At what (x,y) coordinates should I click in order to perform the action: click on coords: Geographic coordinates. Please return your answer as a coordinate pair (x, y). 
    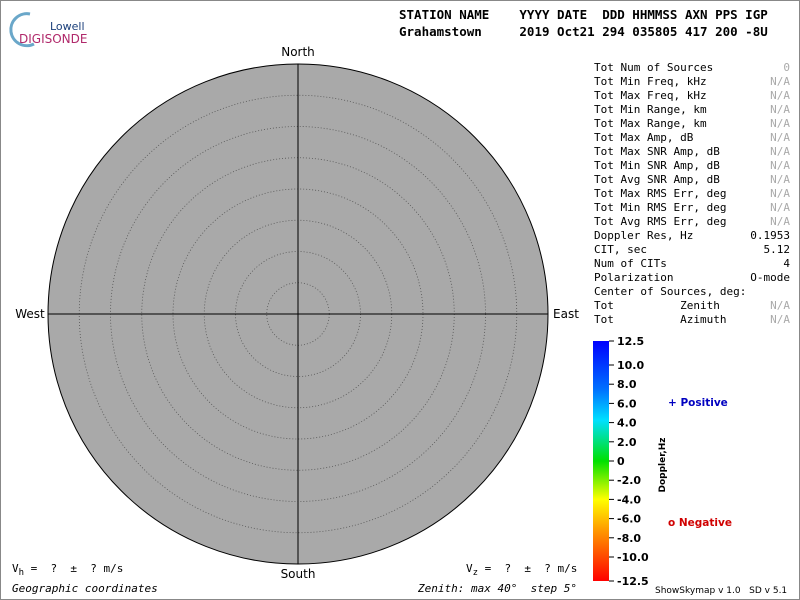
    Looking at the image, I should click on (85, 588).